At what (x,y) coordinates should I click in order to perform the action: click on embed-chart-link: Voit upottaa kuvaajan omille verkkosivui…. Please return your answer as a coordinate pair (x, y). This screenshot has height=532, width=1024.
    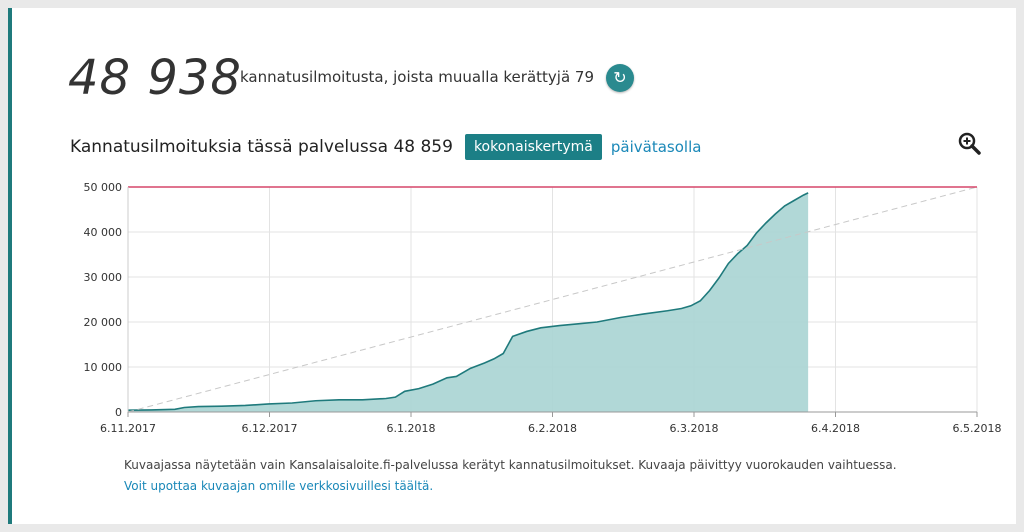
    Looking at the image, I should click on (279, 486).